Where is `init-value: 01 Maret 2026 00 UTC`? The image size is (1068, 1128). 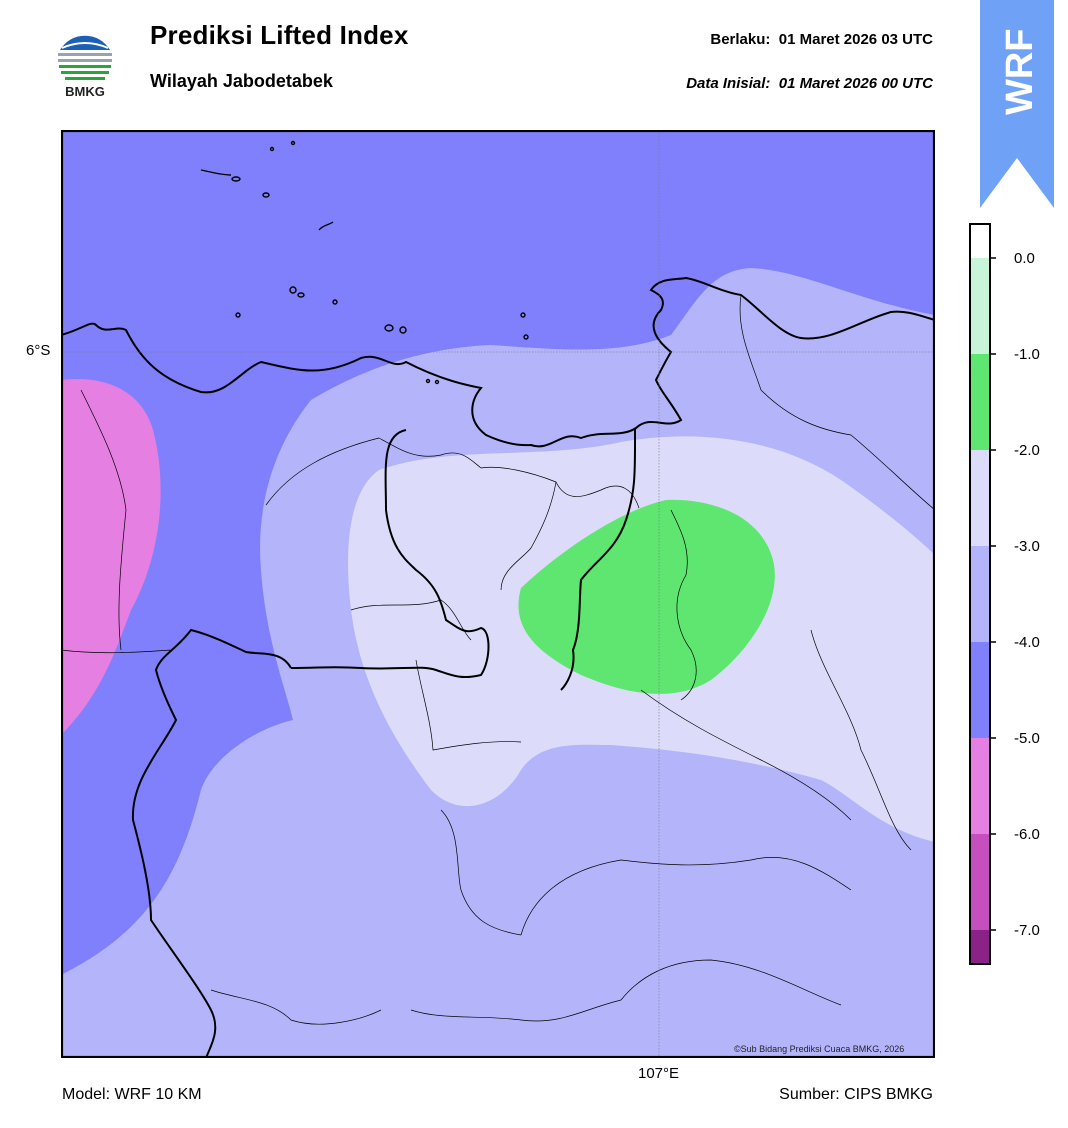
init-value: 01 Maret 2026 00 UTC is located at coordinates (855, 83).